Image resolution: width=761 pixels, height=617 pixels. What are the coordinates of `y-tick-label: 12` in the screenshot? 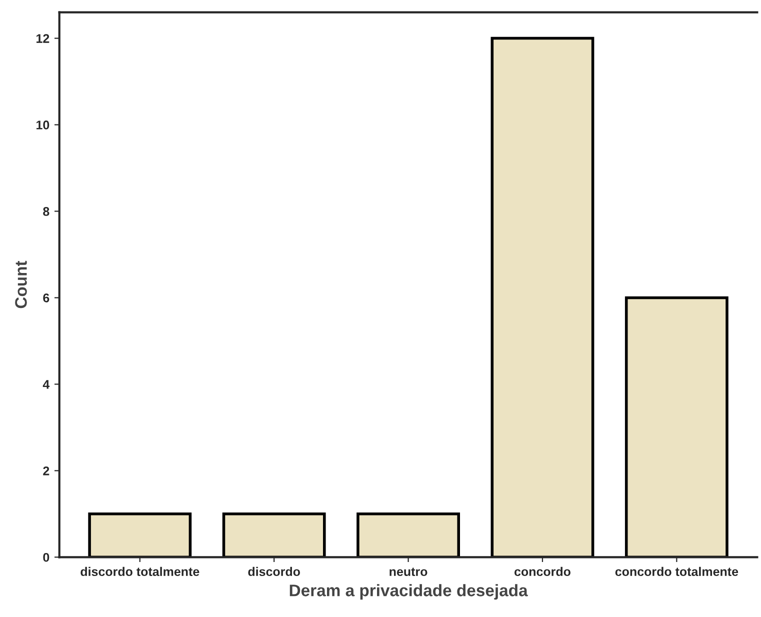 It's located at (43, 38).